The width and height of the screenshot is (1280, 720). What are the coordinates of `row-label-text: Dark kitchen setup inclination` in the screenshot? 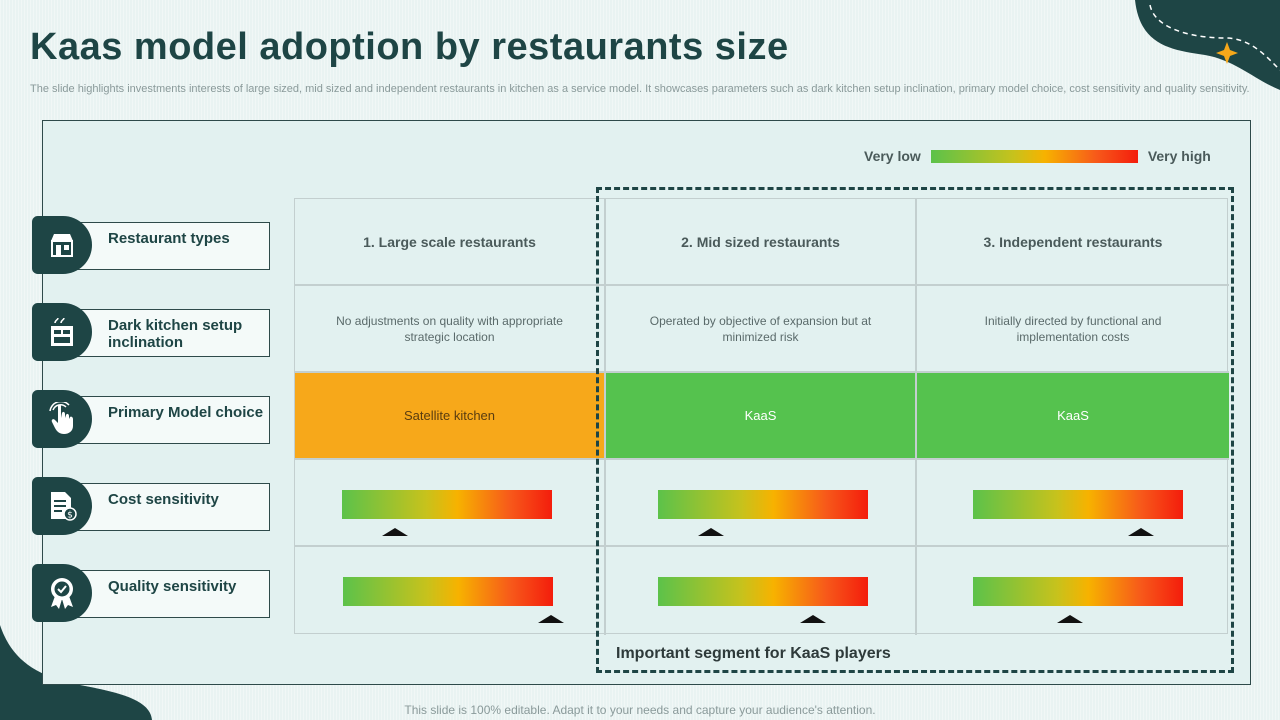 It's located at (175, 334).